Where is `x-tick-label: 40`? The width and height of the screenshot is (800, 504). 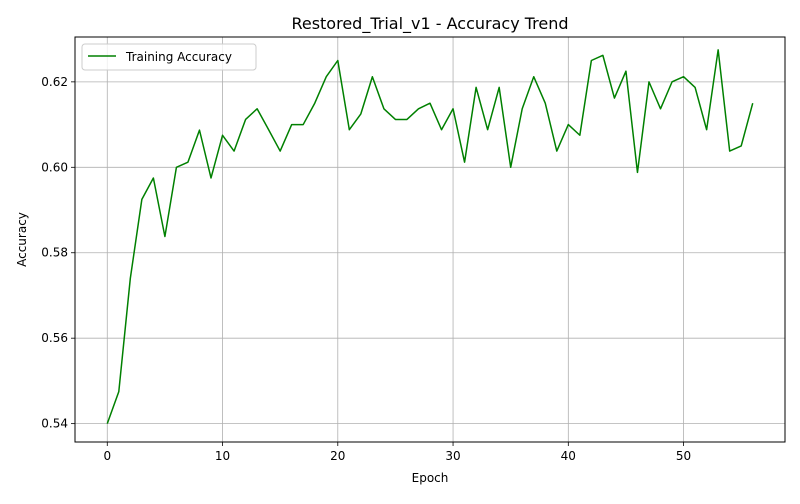 x-tick-label: 40 is located at coordinates (568, 456).